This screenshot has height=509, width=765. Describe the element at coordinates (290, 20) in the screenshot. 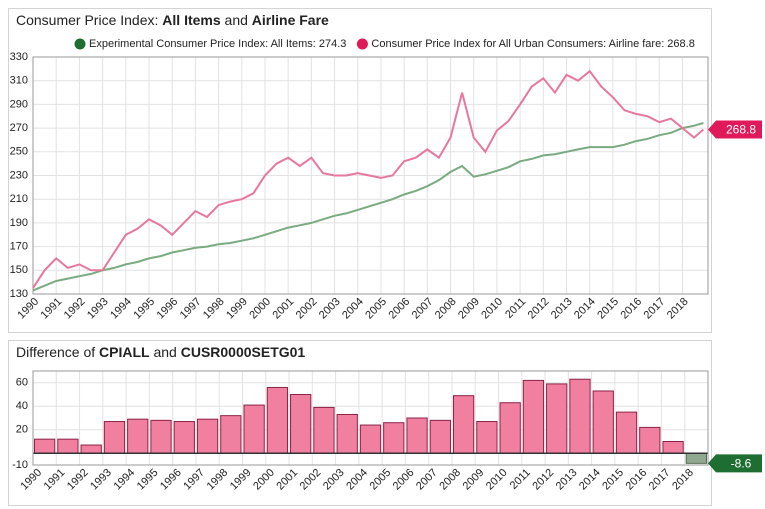

I see `title-part: Airline Fare` at that location.